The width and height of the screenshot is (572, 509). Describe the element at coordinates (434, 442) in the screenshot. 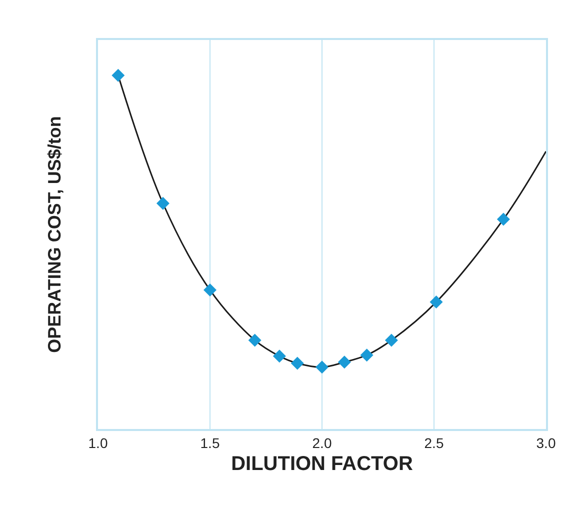

I see `x-tick-label: 2.5` at that location.